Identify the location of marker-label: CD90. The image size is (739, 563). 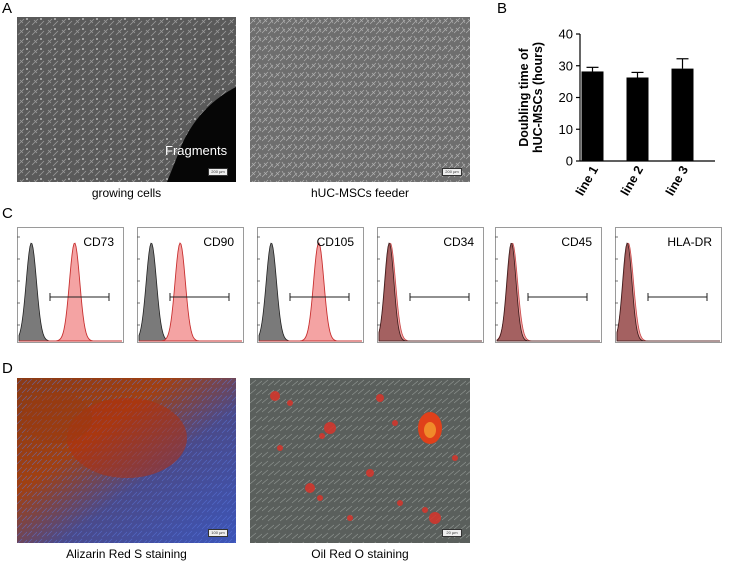
(218, 242).